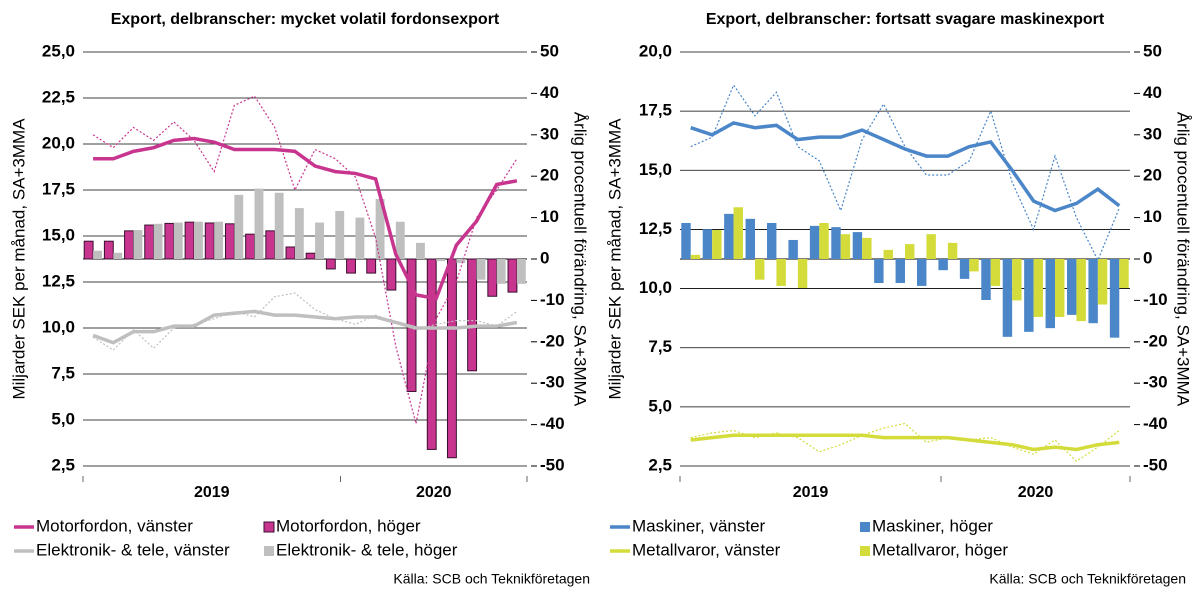  Describe the element at coordinates (552, 299) in the screenshot. I see `y2-tick-label: -10` at that location.